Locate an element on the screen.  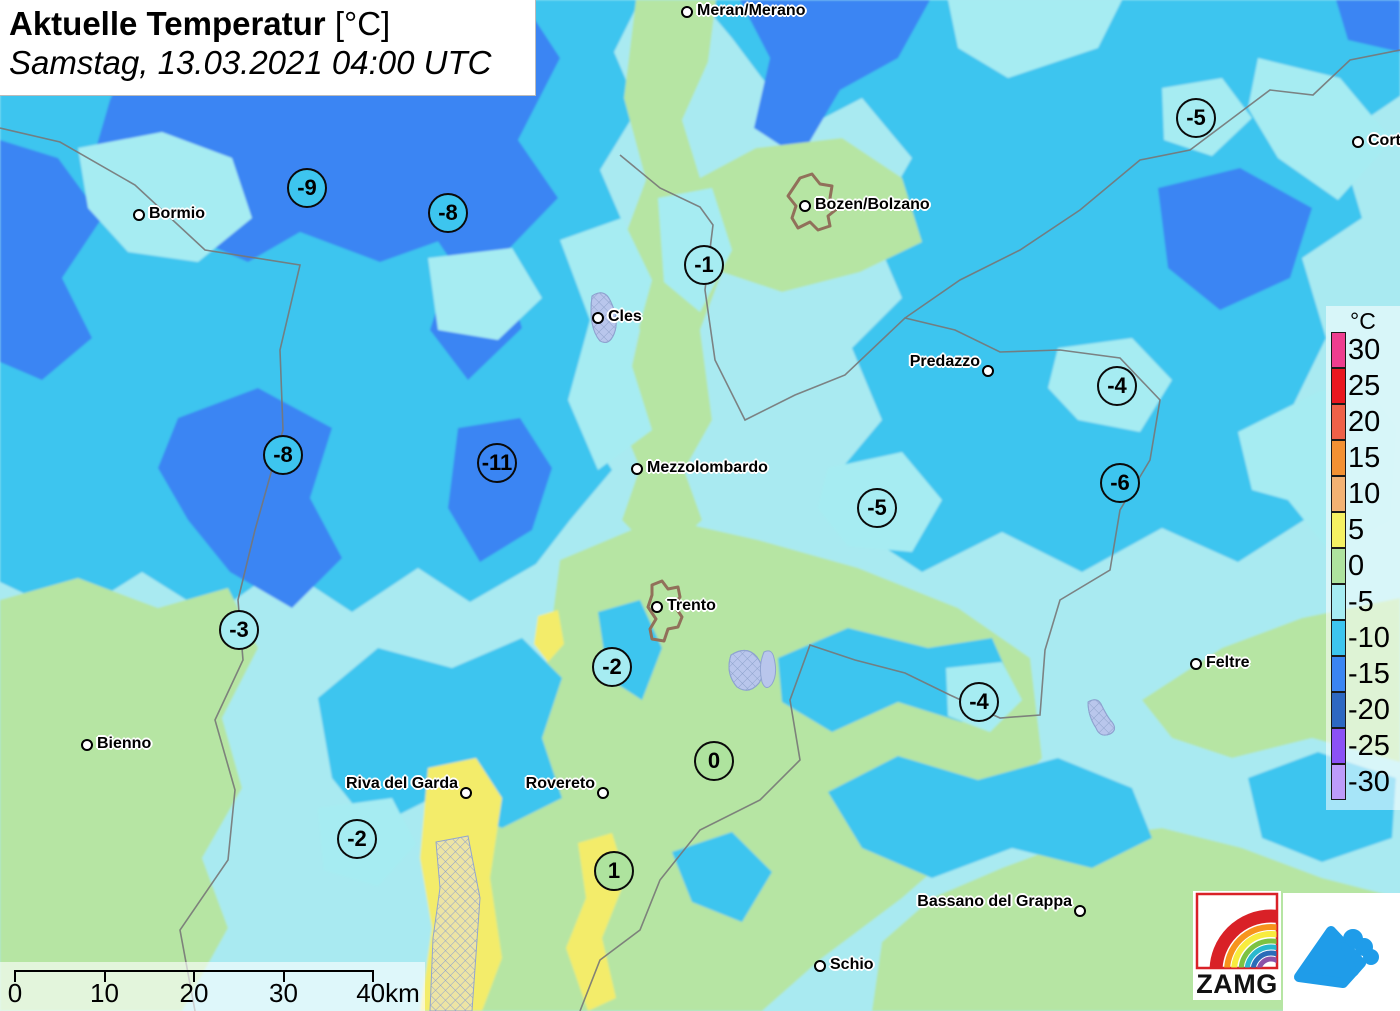
city-label: Trento is located at coordinates (691, 605).